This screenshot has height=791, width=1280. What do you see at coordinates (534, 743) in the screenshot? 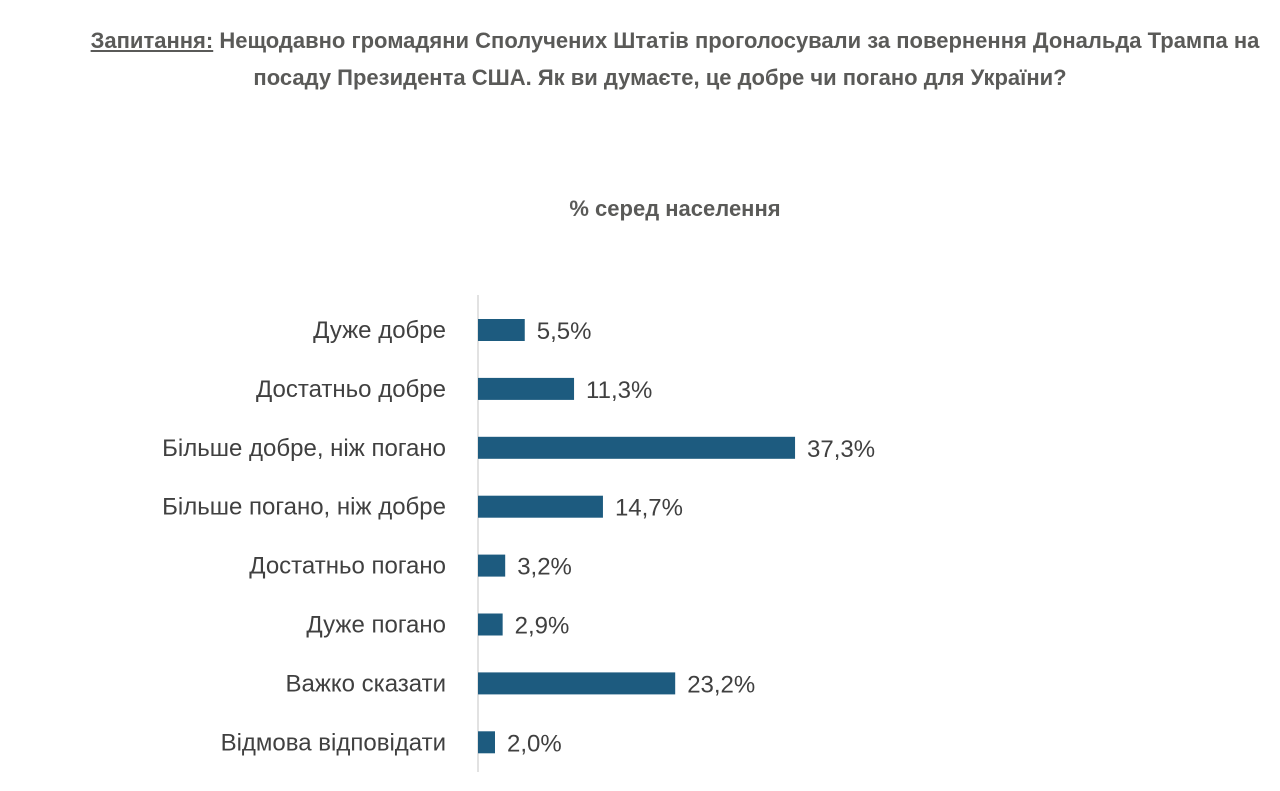
I see `value-label: 2,0%` at bounding box center [534, 743].